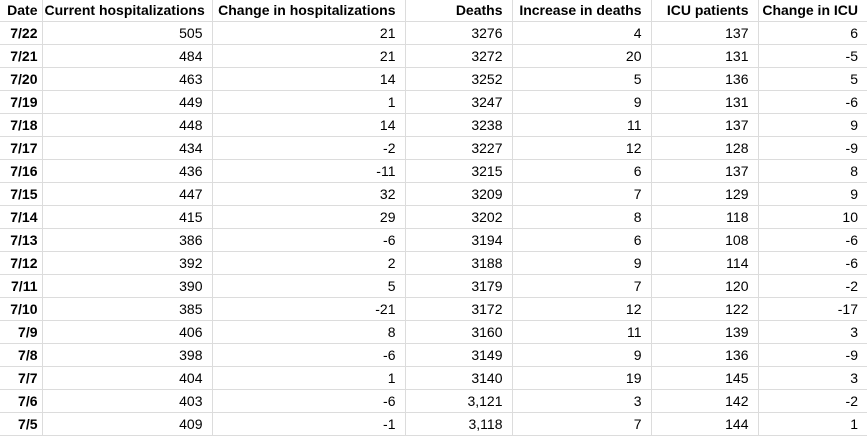  Describe the element at coordinates (21, 240) in the screenshot. I see `date-cell: 7/13` at that location.